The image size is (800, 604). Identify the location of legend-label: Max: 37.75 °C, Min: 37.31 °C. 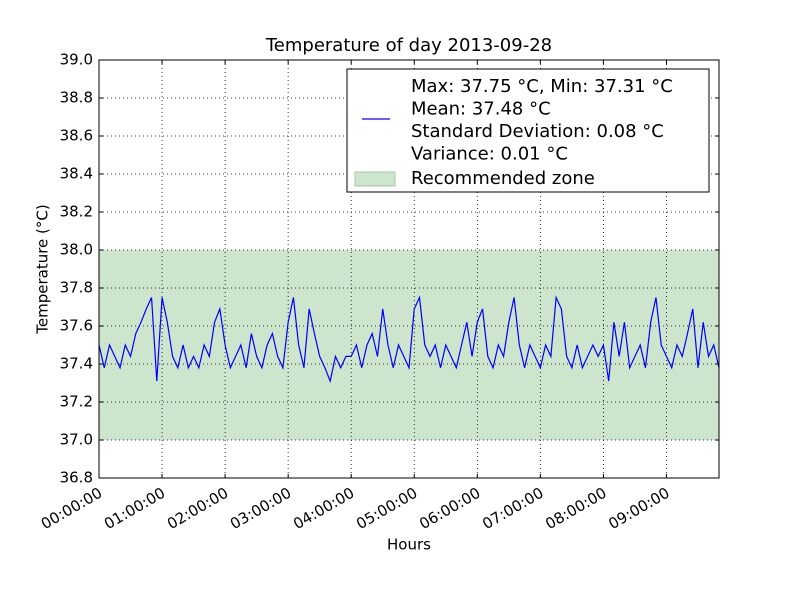
(542, 86).